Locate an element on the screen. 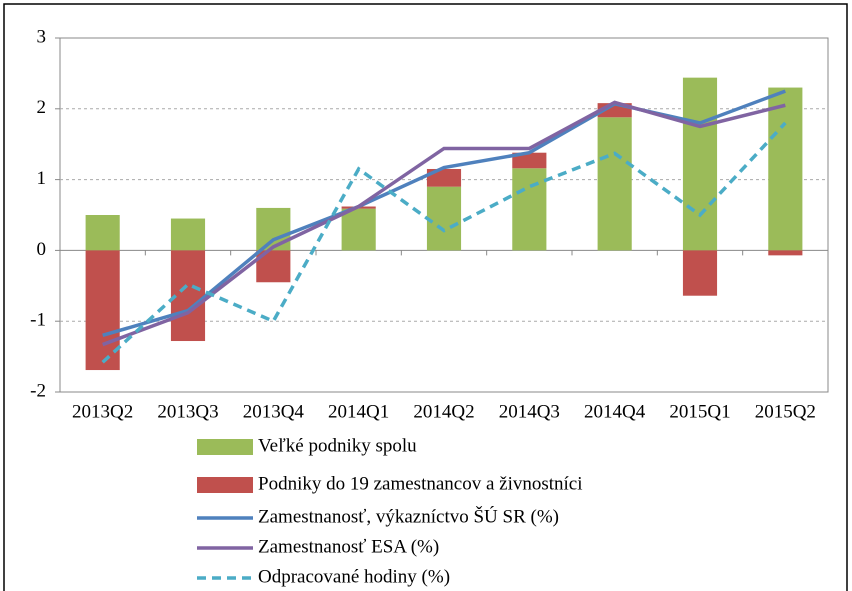 The height and width of the screenshot is (591, 852). legend-label: Zamestnanosť ESA (%) is located at coordinates (348, 546).